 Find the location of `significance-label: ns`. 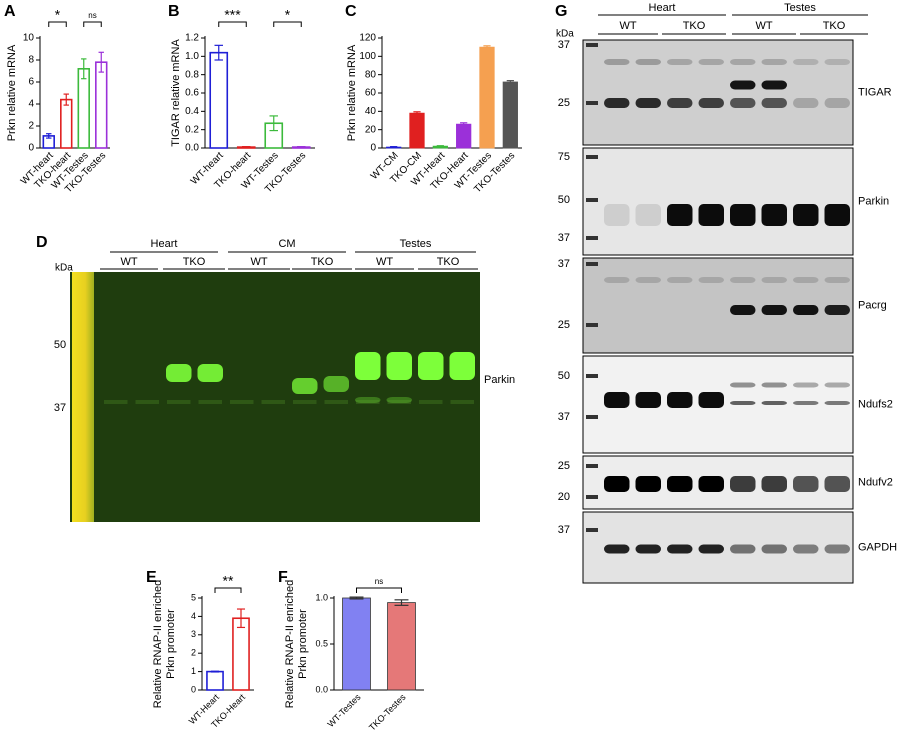

significance-label: ns is located at coordinates (92, 15).